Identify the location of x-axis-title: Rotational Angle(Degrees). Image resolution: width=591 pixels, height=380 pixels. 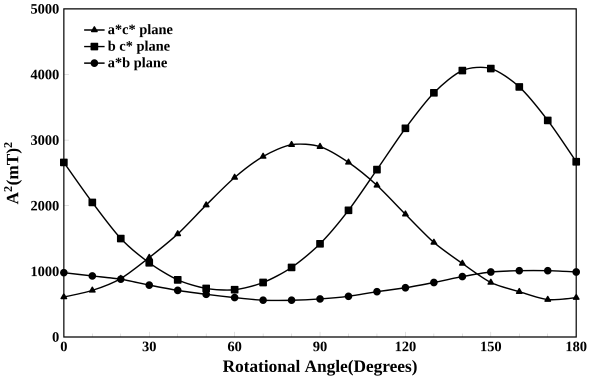
(319, 368).